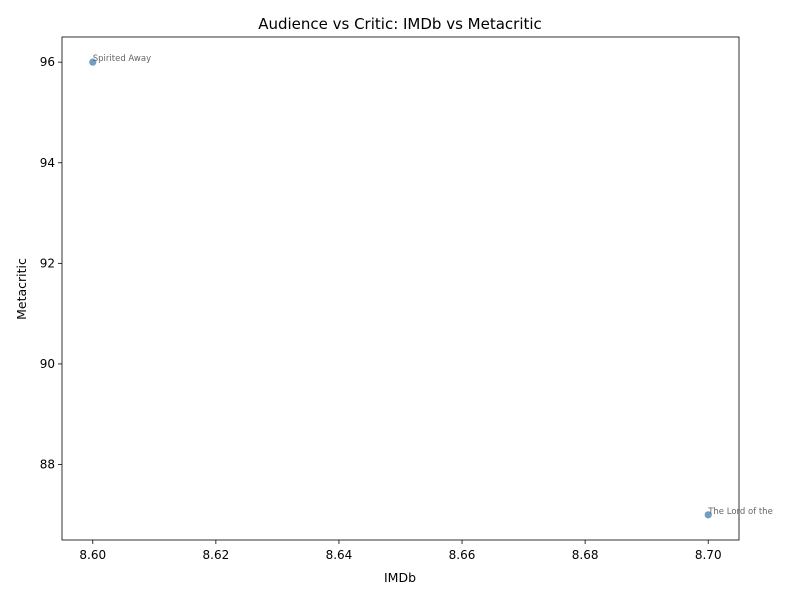 The image size is (800, 600). I want to click on y-axis-label: Metacritic, so click(21, 289).